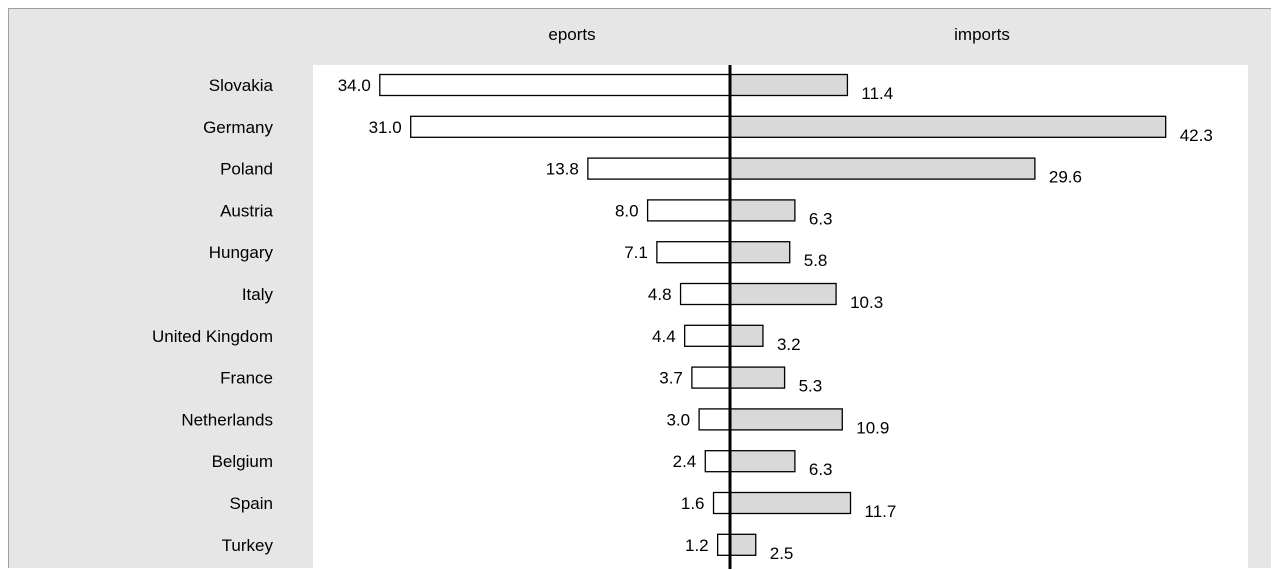 Image resolution: width=1273 pixels, height=570 pixels. I want to click on bar-imports-italy, so click(783, 294).